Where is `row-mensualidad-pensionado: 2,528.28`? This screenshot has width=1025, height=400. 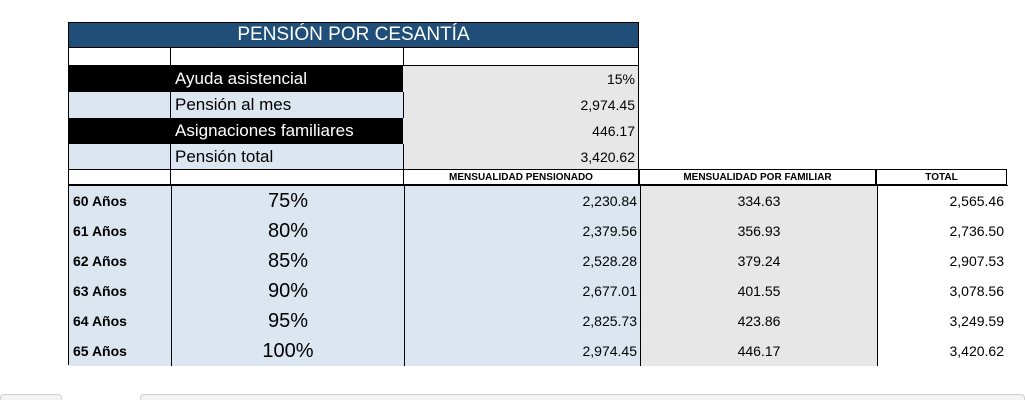
row-mensualidad-pensionado: 2,528.28 is located at coordinates (522, 261).